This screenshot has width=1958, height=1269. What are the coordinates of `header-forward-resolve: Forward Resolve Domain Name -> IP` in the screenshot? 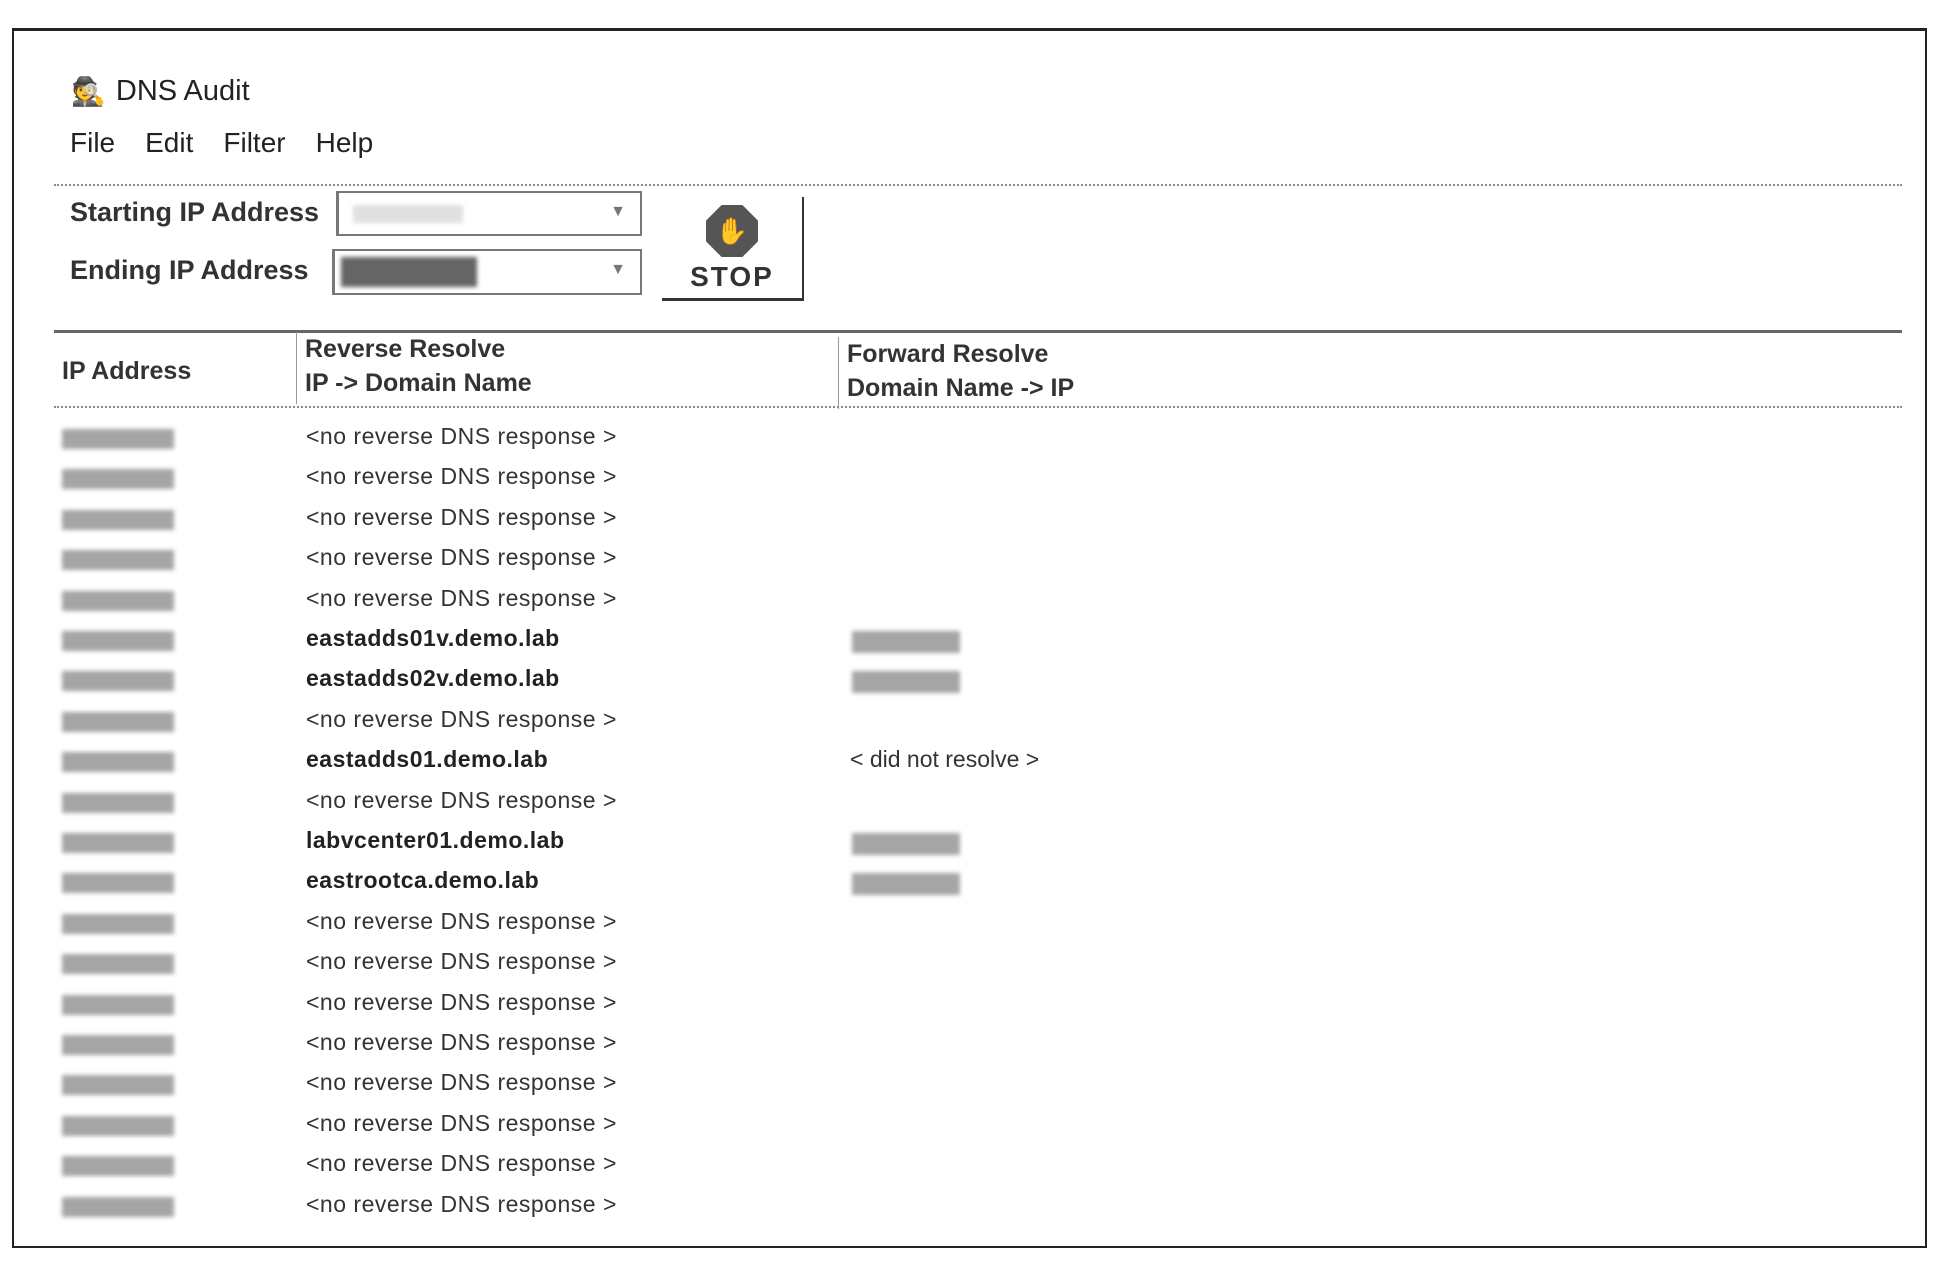 It's located at (956, 373).